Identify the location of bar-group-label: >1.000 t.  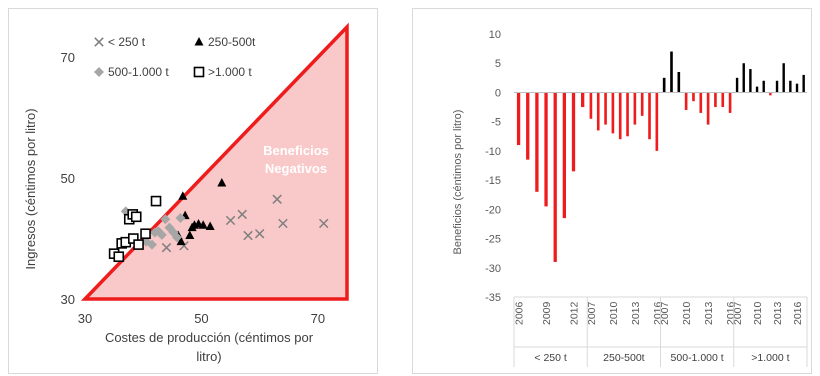
(770, 358).